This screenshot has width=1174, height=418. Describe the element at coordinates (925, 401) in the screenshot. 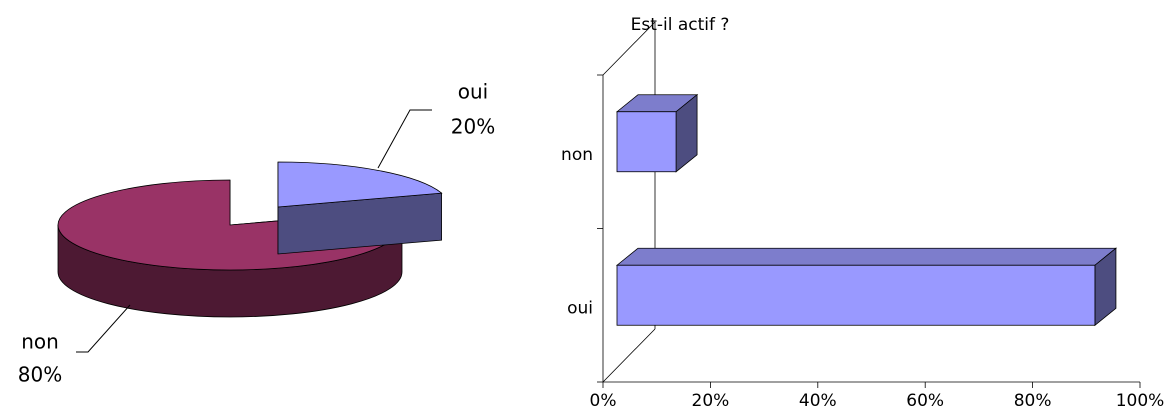

I see `x-tick-label: 60%` at that location.